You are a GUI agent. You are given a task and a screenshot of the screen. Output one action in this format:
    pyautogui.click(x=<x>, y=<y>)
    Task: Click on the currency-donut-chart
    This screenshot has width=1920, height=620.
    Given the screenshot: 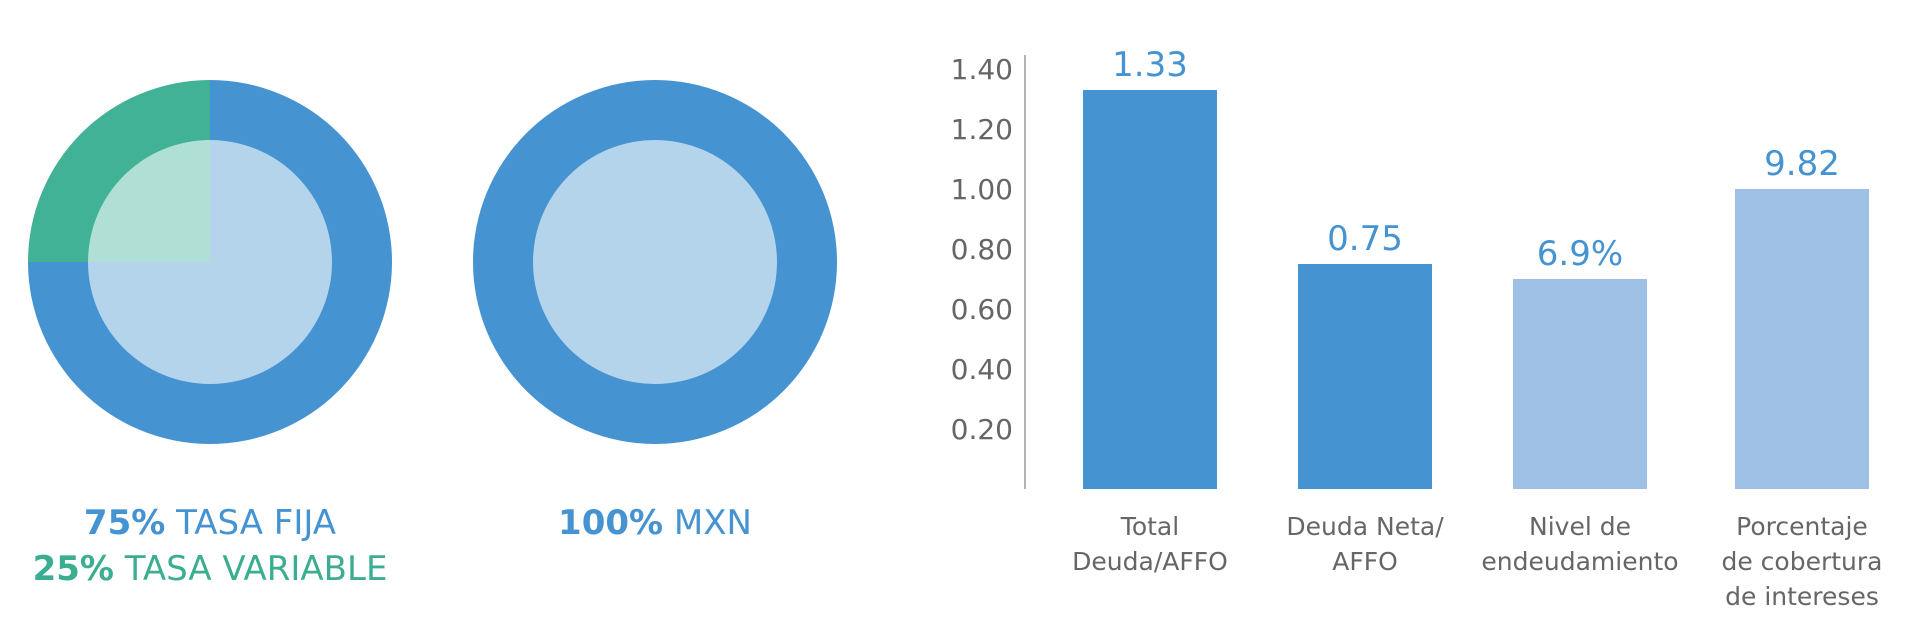 What is the action you would take?
    pyautogui.click(x=655, y=262)
    